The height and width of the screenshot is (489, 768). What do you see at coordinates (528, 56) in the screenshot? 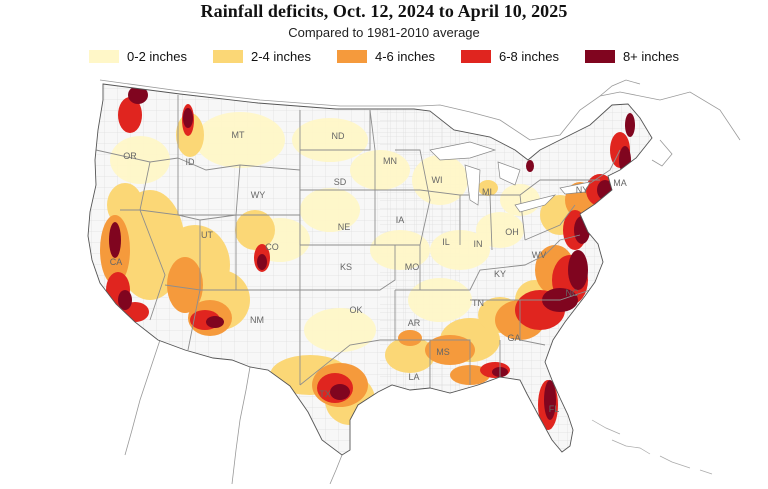
I see `legend-label: 6-8 inches` at bounding box center [528, 56].